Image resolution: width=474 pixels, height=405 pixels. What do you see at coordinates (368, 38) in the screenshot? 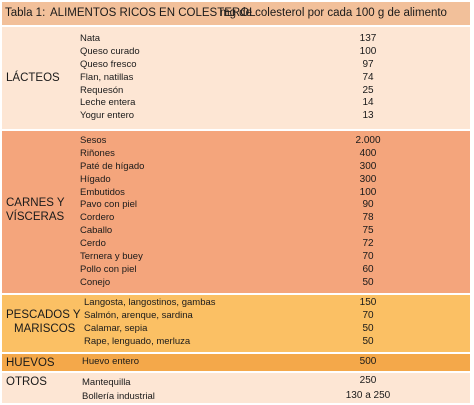
I see `value-cell: 137` at bounding box center [368, 38].